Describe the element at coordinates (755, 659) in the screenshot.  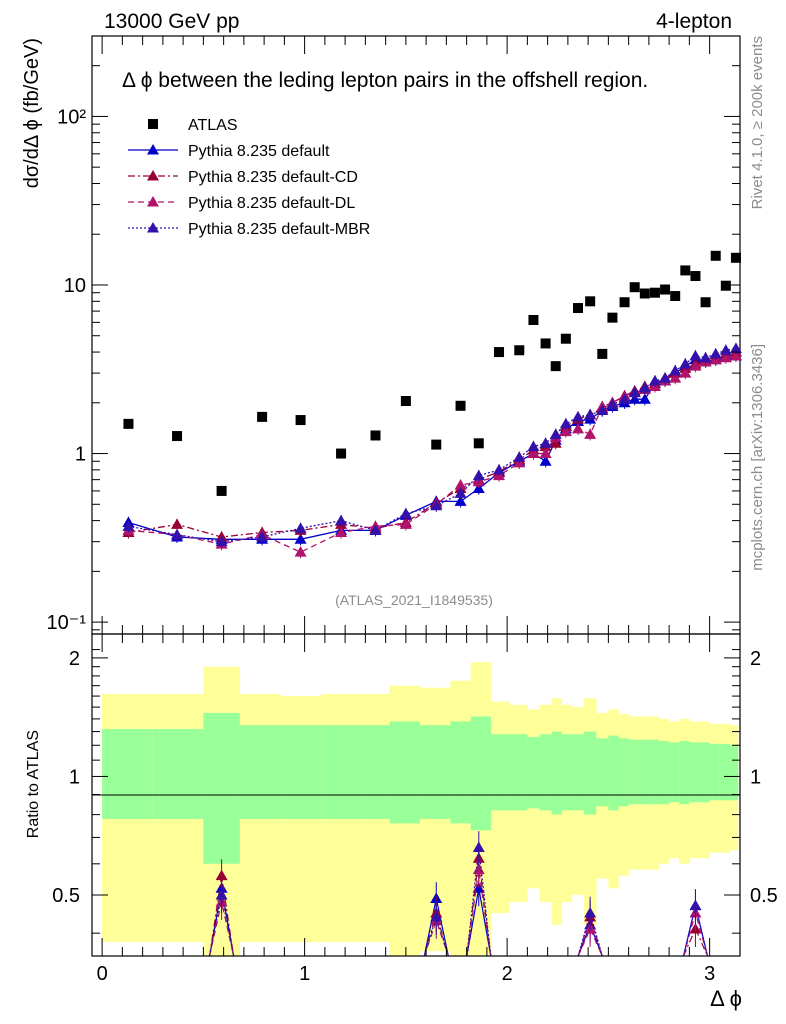
I see `ratio-tick-label-right: 2` at that location.